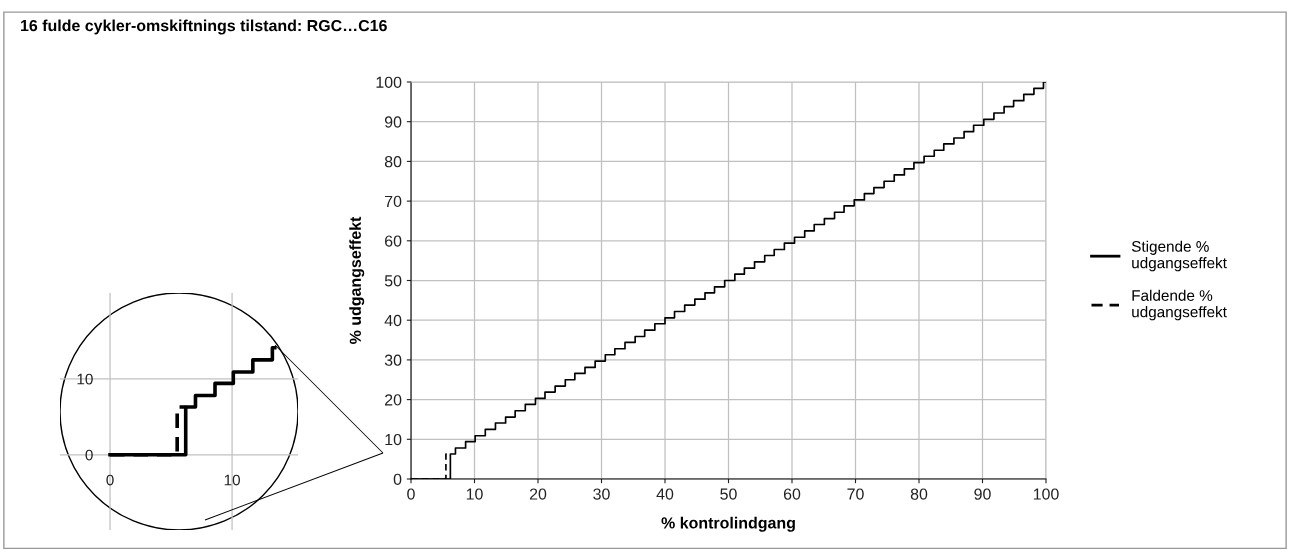 The width and height of the screenshot is (1290, 550). I want to click on x-tick-label: 40, so click(665, 494).